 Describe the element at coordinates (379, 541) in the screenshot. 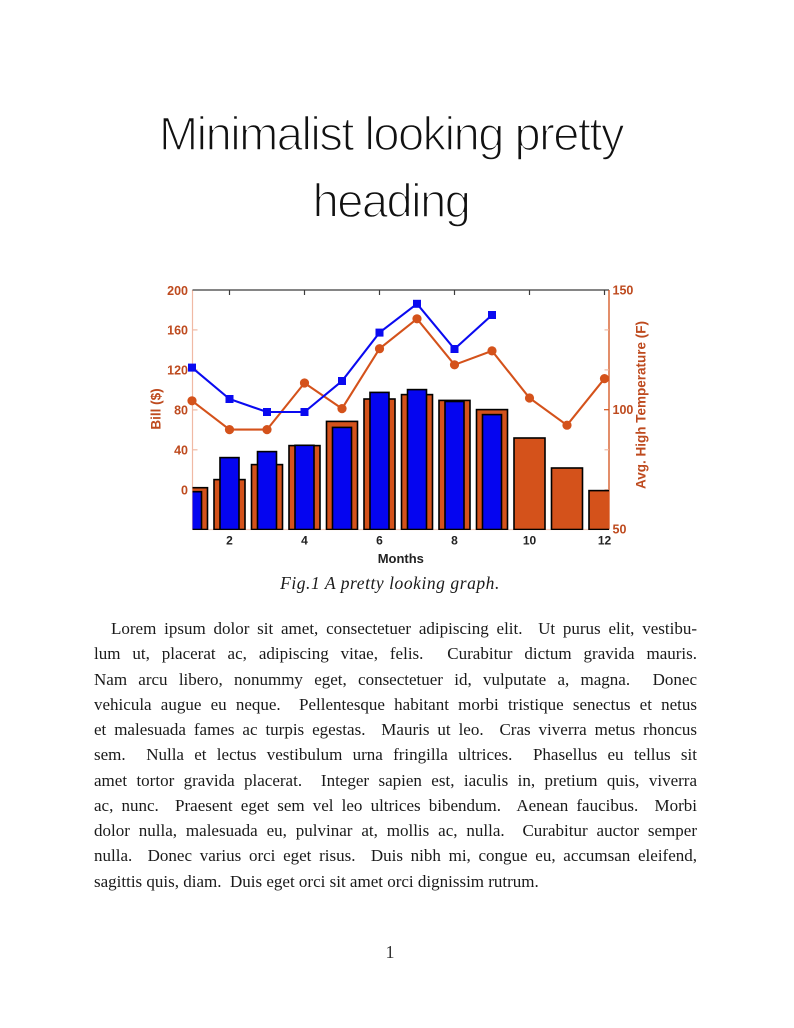

I see `svg-text: 6` at that location.